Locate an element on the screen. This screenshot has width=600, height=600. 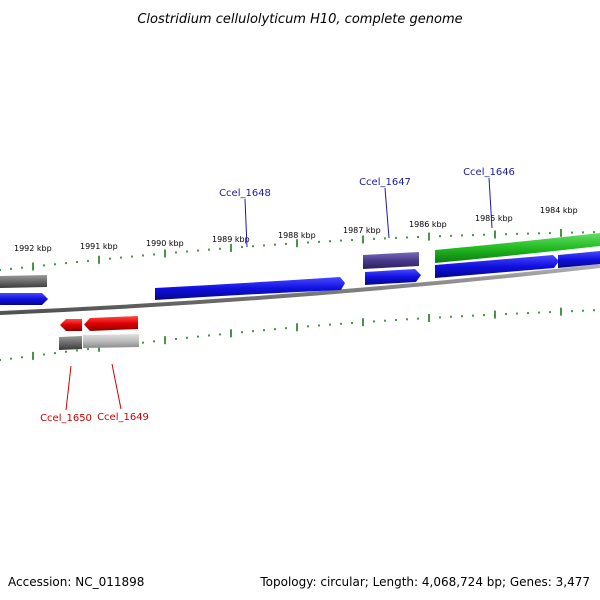
gene-label-ccel-1650: Ccel_1650 is located at coordinates (66, 418).